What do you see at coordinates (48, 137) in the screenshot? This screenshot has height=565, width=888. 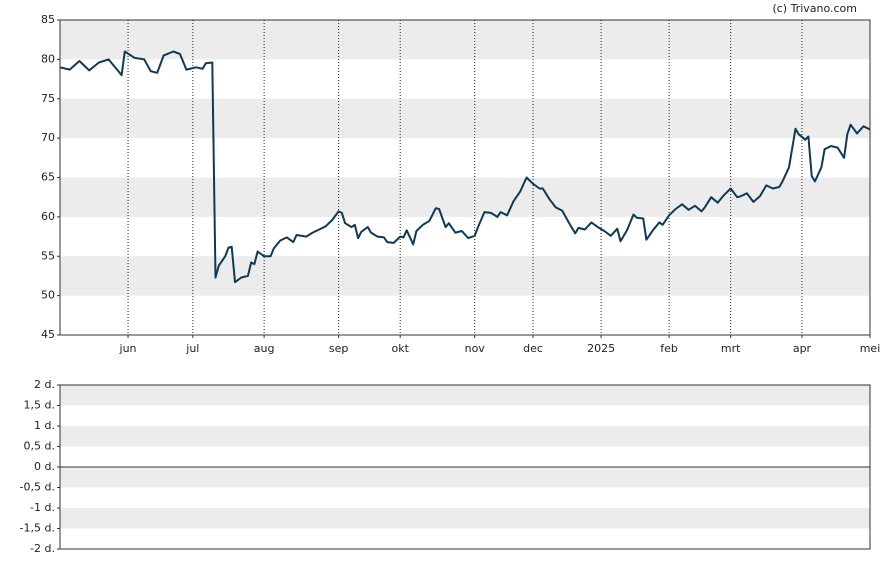 I see `y-tick-label: 70` at bounding box center [48, 137].